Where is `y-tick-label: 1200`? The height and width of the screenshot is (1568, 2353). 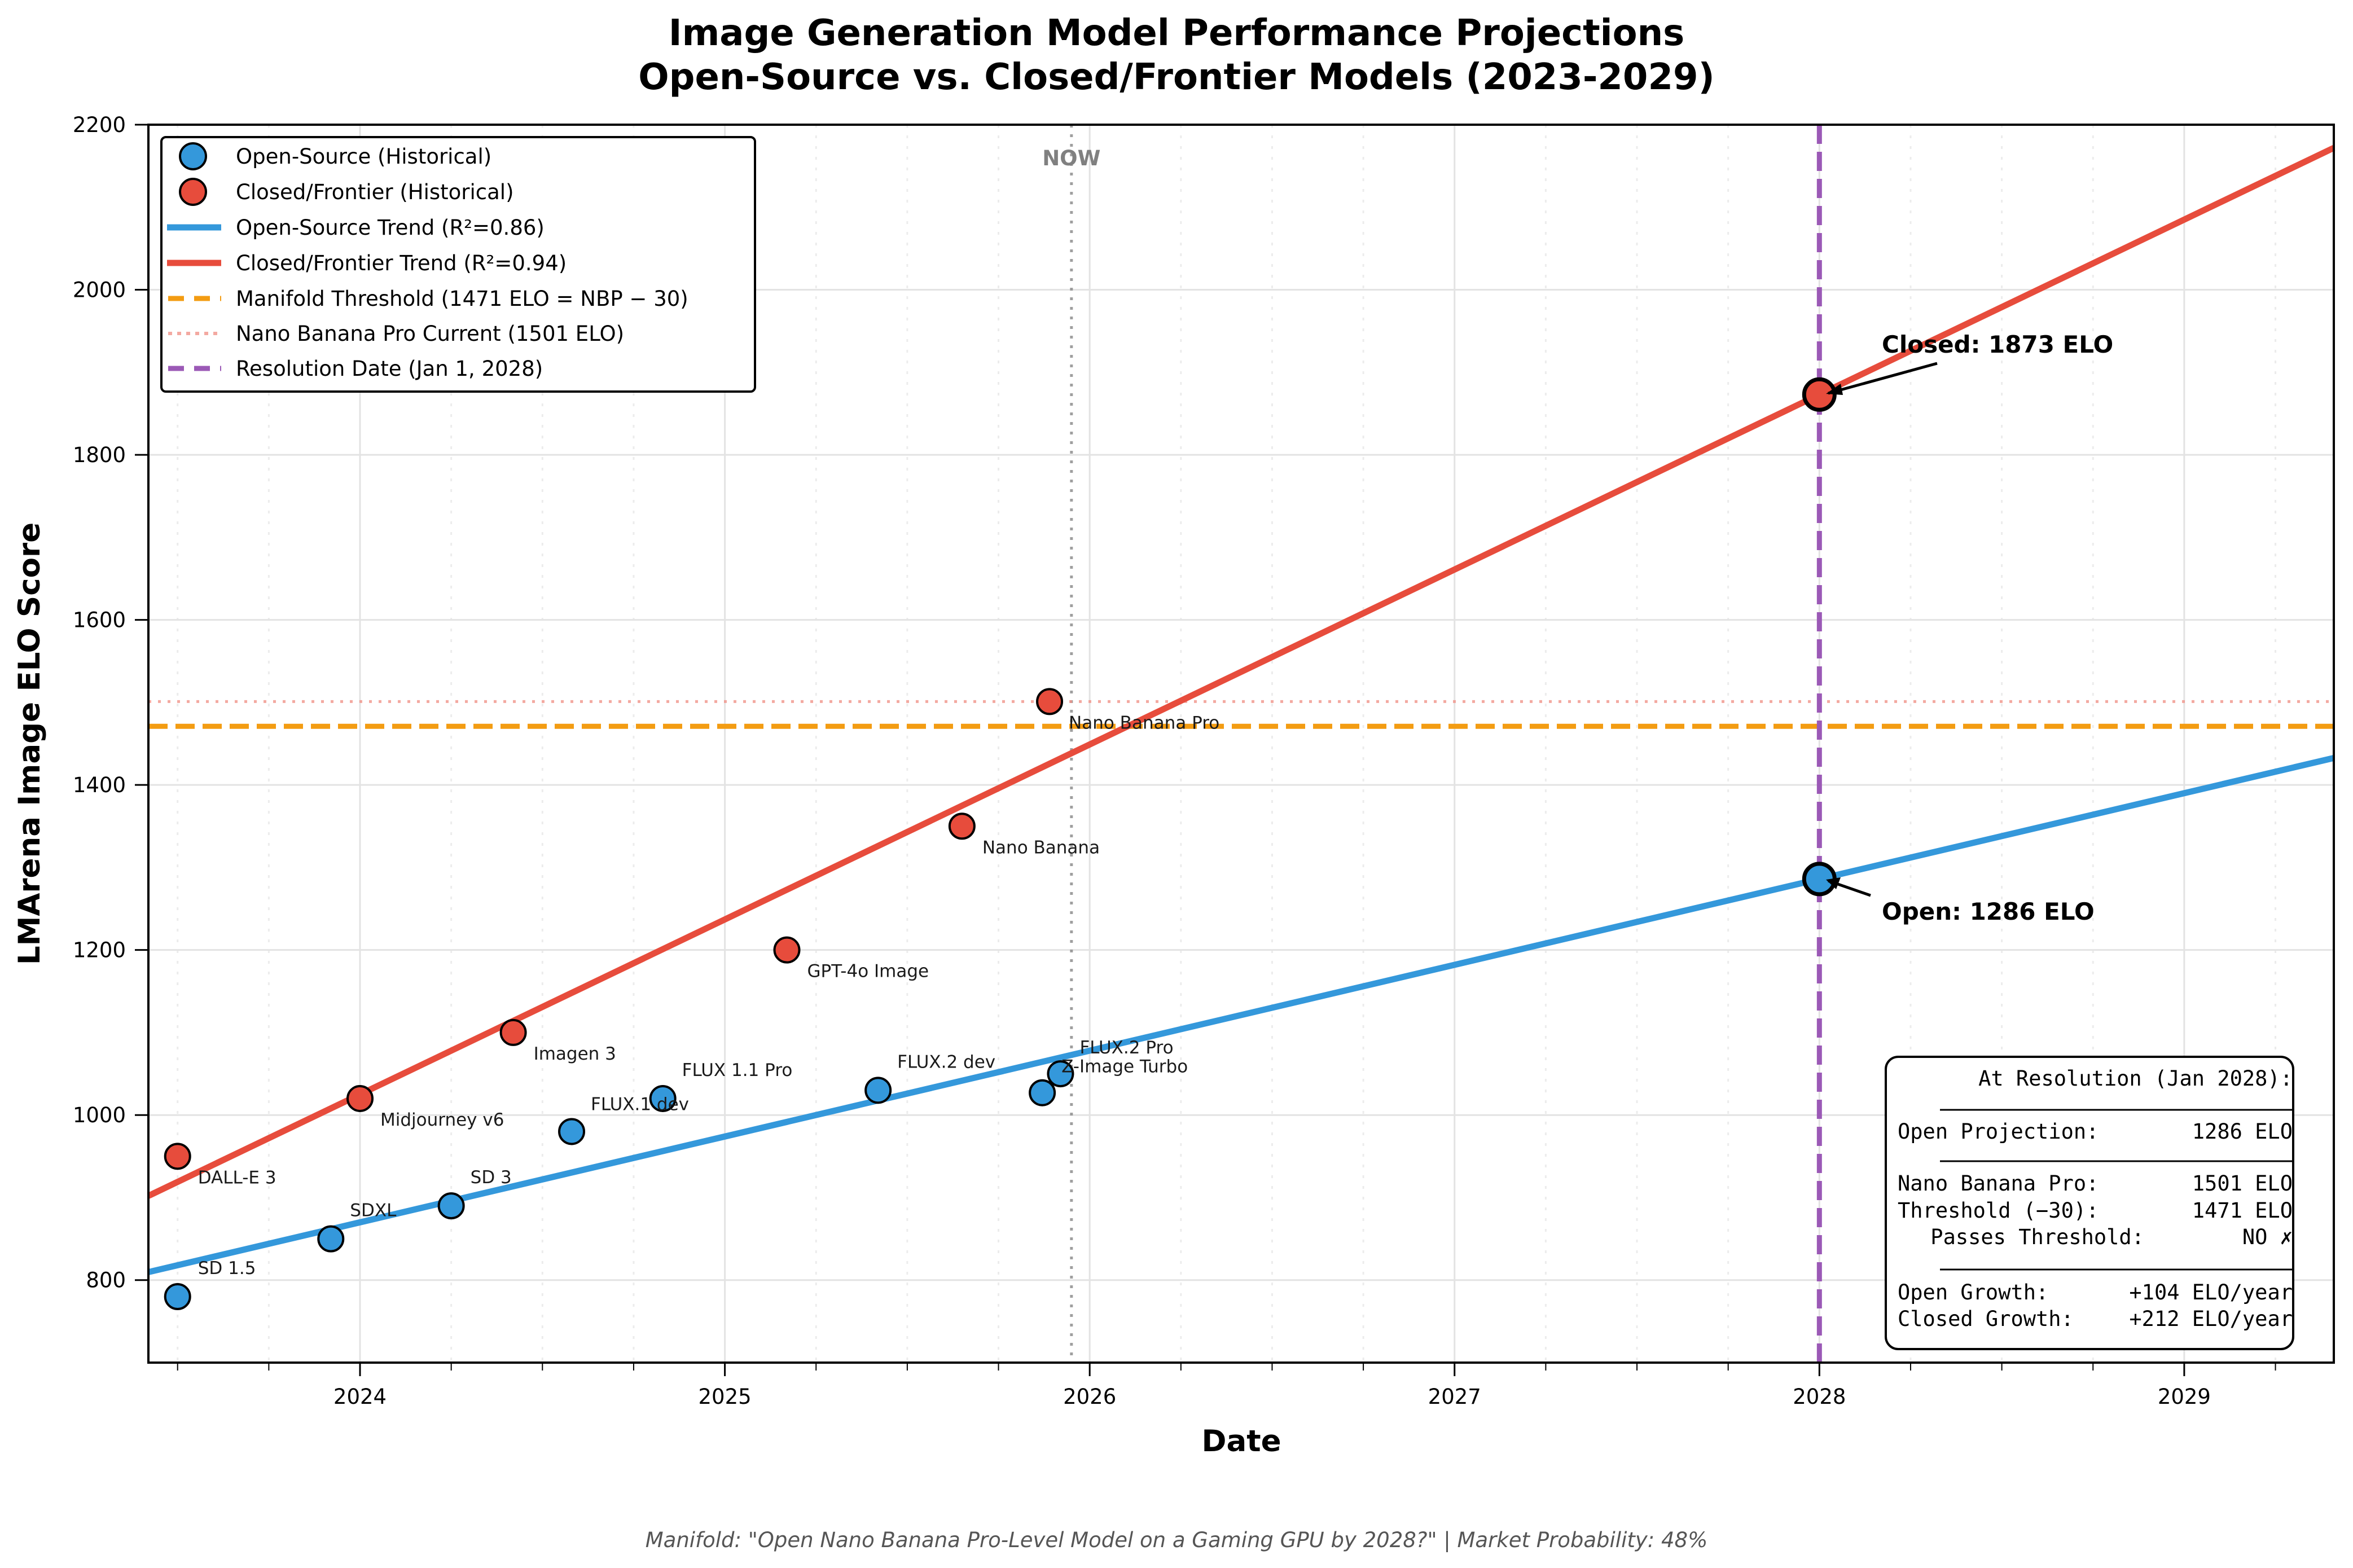
y-tick-label: 1200 is located at coordinates (99, 950).